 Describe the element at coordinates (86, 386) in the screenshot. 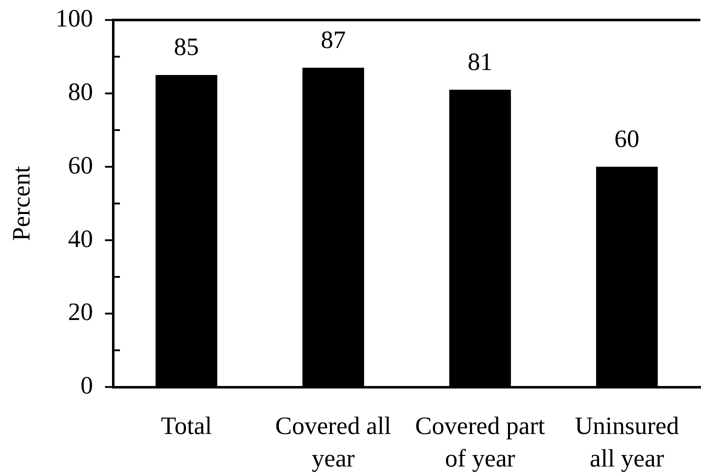

I see `y-tick-label: 0` at that location.